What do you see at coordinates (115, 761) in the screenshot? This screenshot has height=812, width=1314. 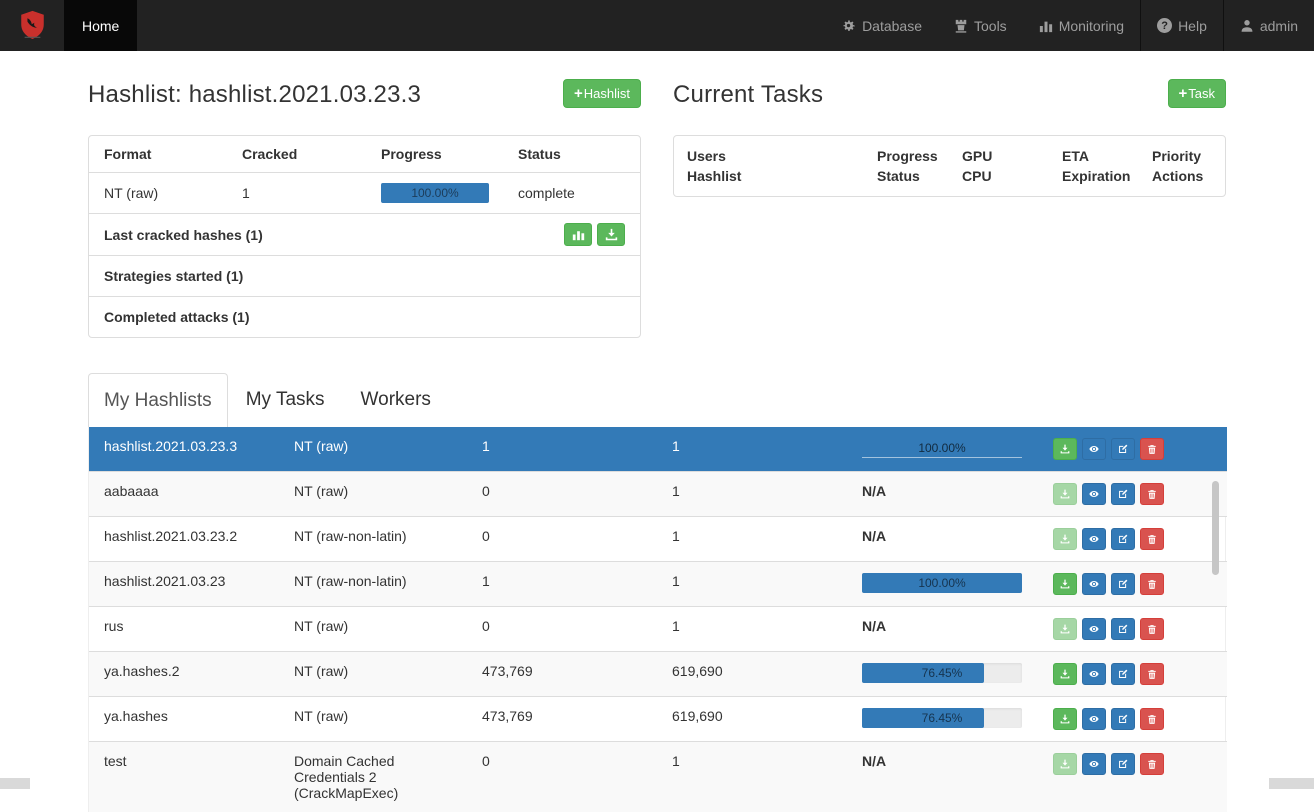 I see `hashlist-name-link: test` at bounding box center [115, 761].